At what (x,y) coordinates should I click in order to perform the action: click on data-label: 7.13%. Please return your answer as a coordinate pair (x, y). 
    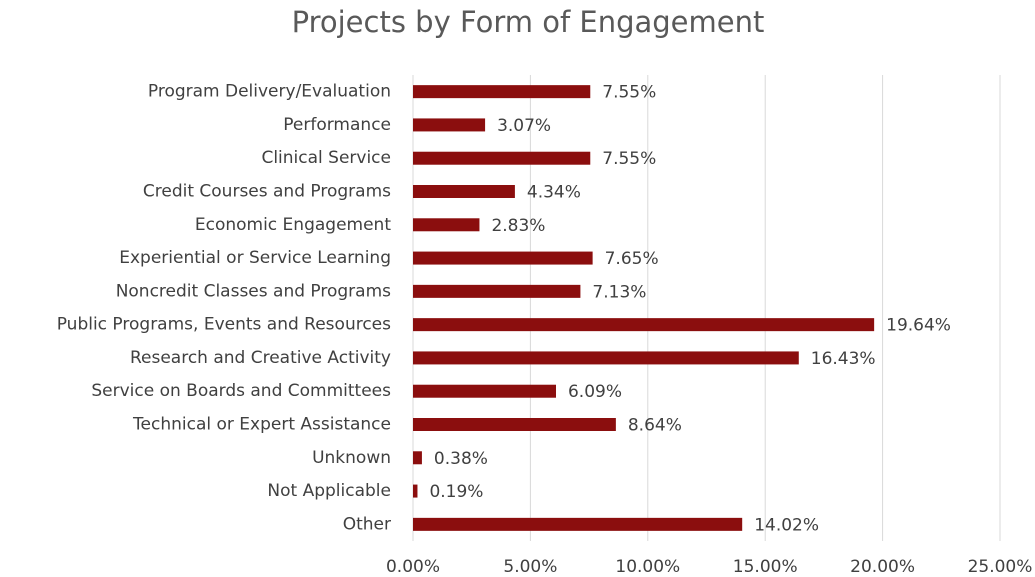
    Looking at the image, I should click on (619, 292).